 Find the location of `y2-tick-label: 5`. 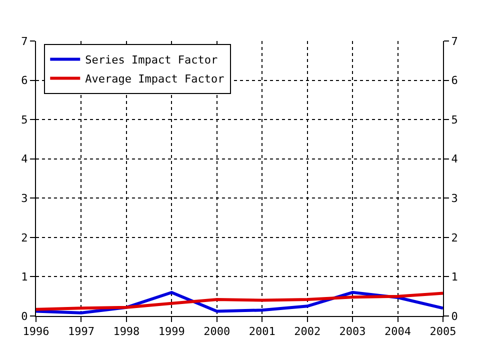

y2-tick-label: 5 is located at coordinates (454, 119).